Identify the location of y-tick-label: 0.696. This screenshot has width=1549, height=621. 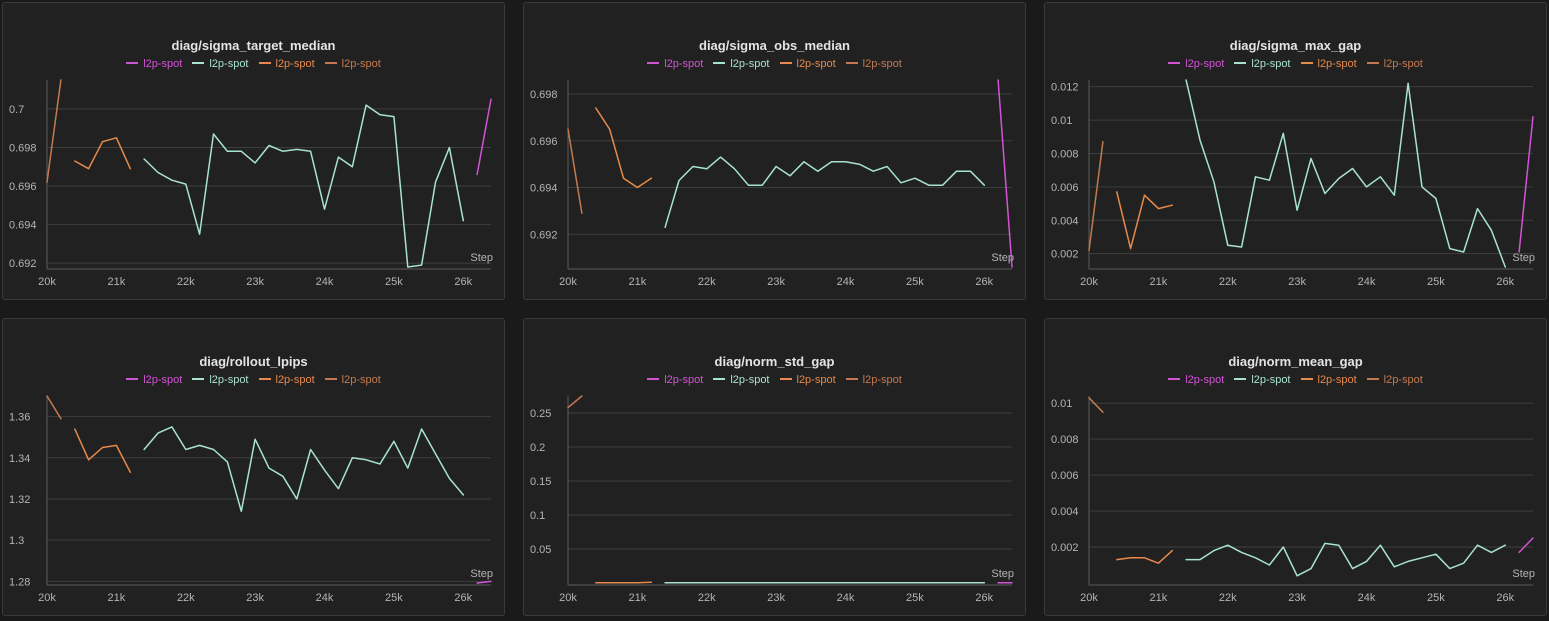
(544, 142).